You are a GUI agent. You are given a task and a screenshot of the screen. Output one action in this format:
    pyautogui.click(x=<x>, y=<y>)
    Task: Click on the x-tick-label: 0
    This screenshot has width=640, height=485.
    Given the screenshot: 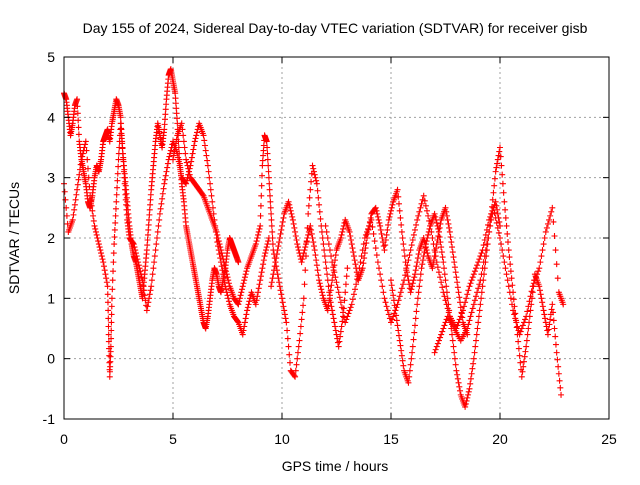 What is the action you would take?
    pyautogui.click(x=64, y=439)
    